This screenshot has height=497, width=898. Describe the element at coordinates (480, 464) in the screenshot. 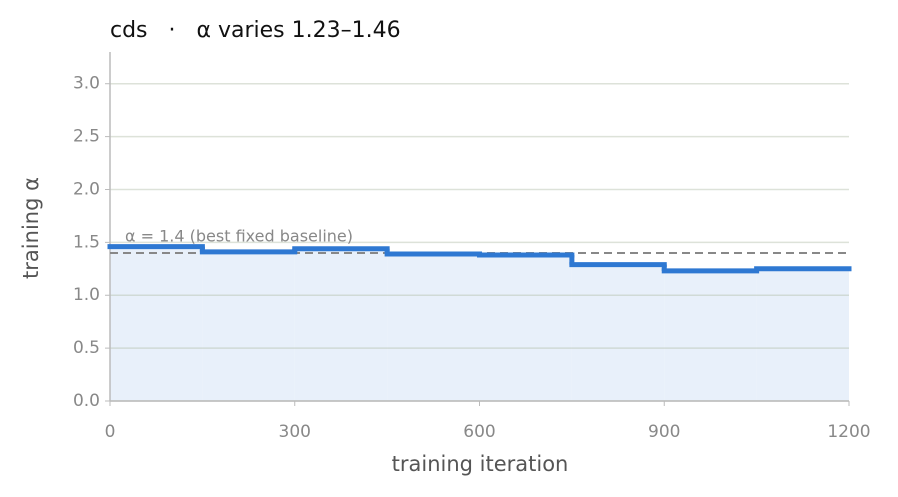

I see `x-axis-label: training iteration` at that location.